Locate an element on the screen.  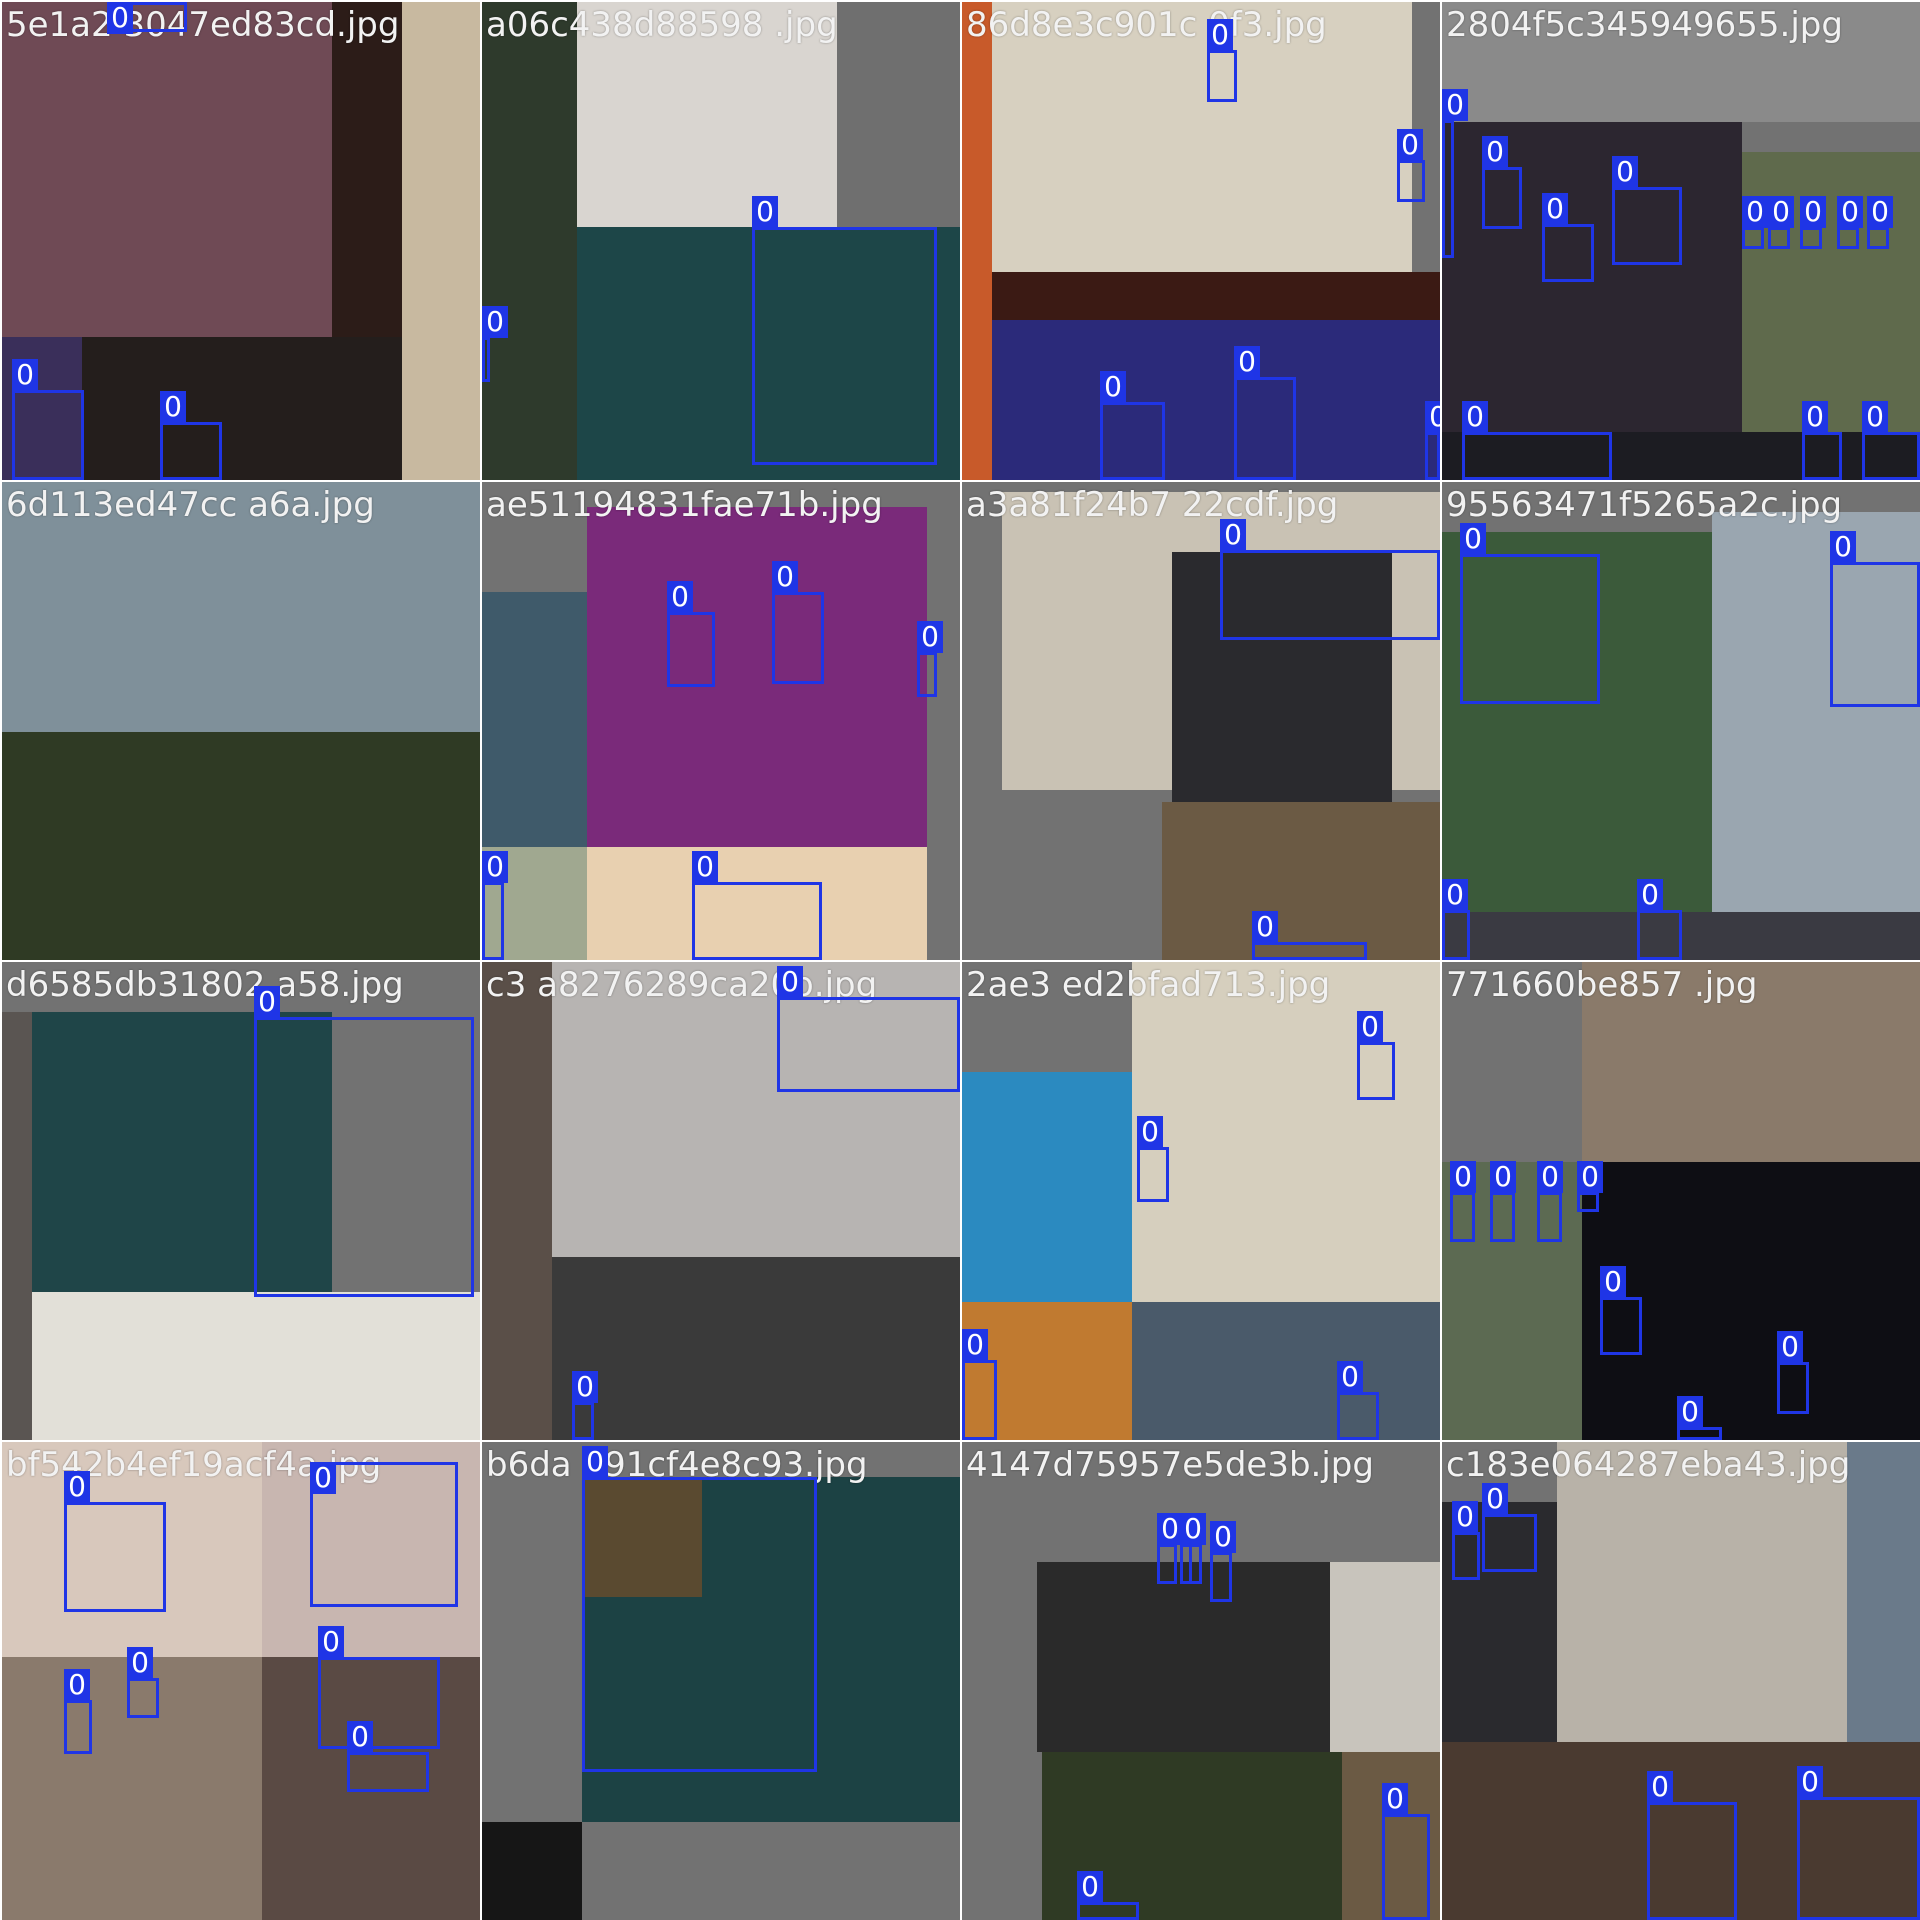
mosaic-tile: 771660be857 .jpg 0 0 0 0 0 0 0 is located at coordinates (1681, 1201).